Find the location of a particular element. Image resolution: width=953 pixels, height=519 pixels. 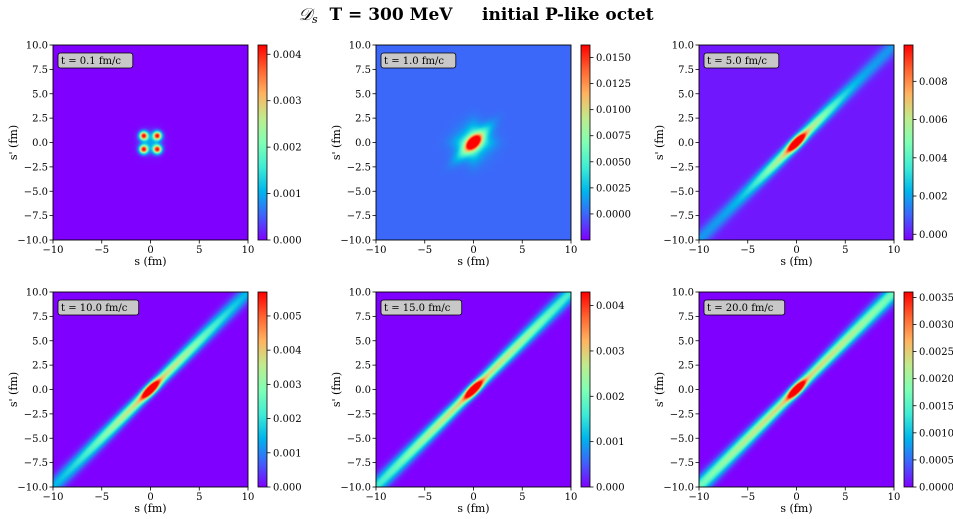

colorbar-tick-label: 0.0015 is located at coordinates (936, 406).